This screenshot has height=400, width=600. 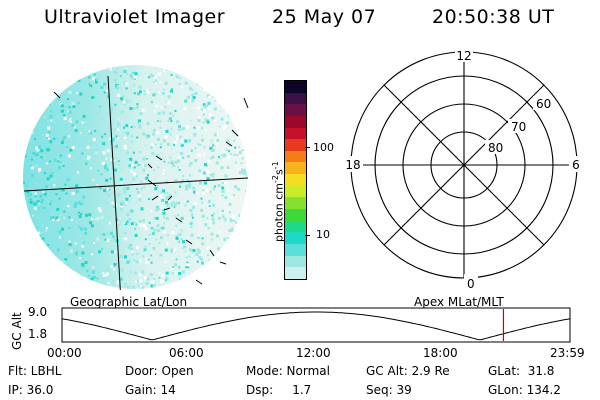 I want to click on timeline-xtick-4: 23:59, so click(x=567, y=353).